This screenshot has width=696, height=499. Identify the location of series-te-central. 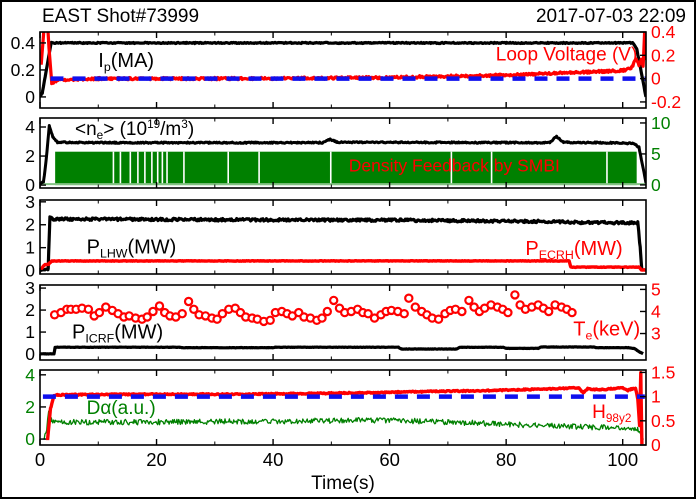
(313, 308).